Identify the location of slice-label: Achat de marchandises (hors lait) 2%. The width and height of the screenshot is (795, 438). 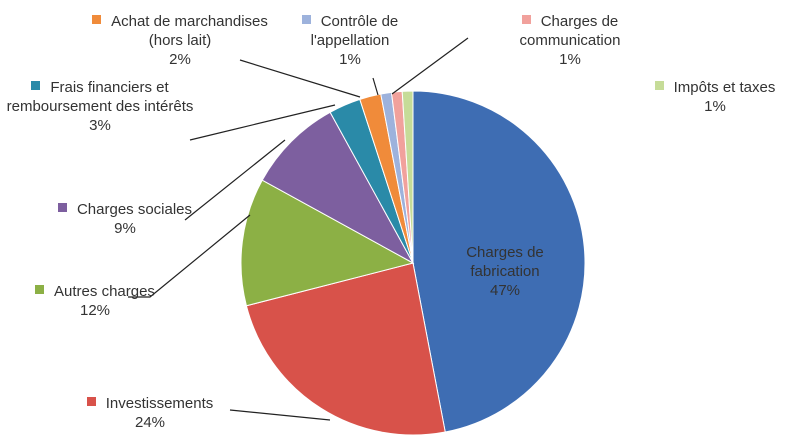
(180, 40).